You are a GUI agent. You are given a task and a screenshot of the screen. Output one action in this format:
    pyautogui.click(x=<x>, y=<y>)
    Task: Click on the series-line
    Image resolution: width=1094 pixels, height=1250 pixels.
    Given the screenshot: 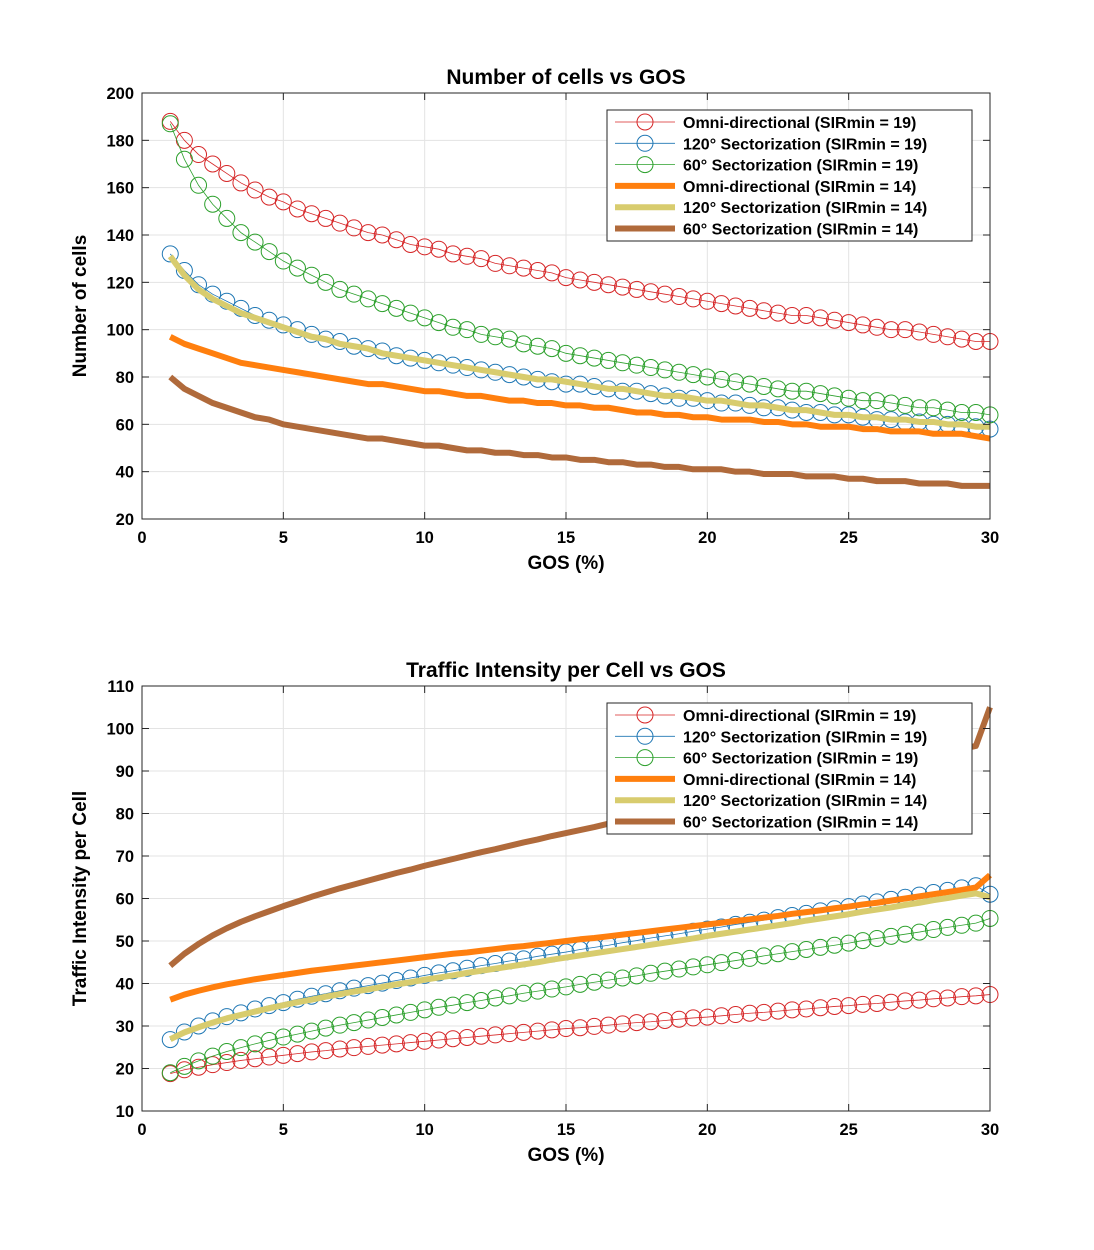 What is the action you would take?
    pyautogui.click(x=578, y=342)
    